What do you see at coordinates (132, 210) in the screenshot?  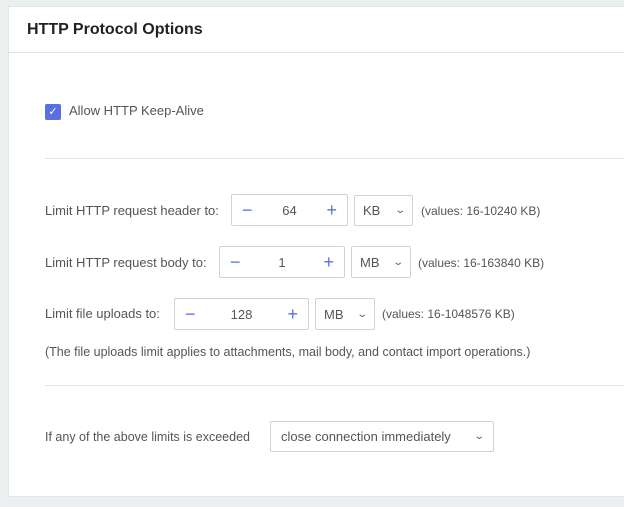 I see `header-limit-label: Limit HTTP request header to:` at bounding box center [132, 210].